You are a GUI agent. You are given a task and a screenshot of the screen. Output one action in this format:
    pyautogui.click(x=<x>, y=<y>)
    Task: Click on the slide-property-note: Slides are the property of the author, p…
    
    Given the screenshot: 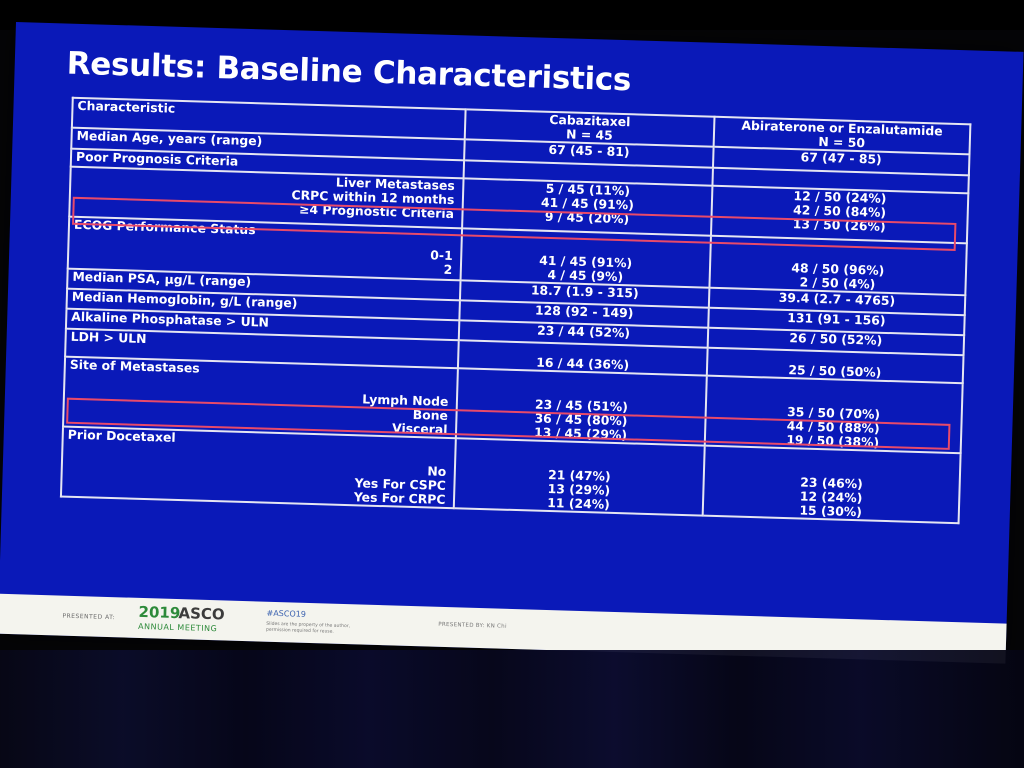 What is the action you would take?
    pyautogui.click(x=326, y=630)
    